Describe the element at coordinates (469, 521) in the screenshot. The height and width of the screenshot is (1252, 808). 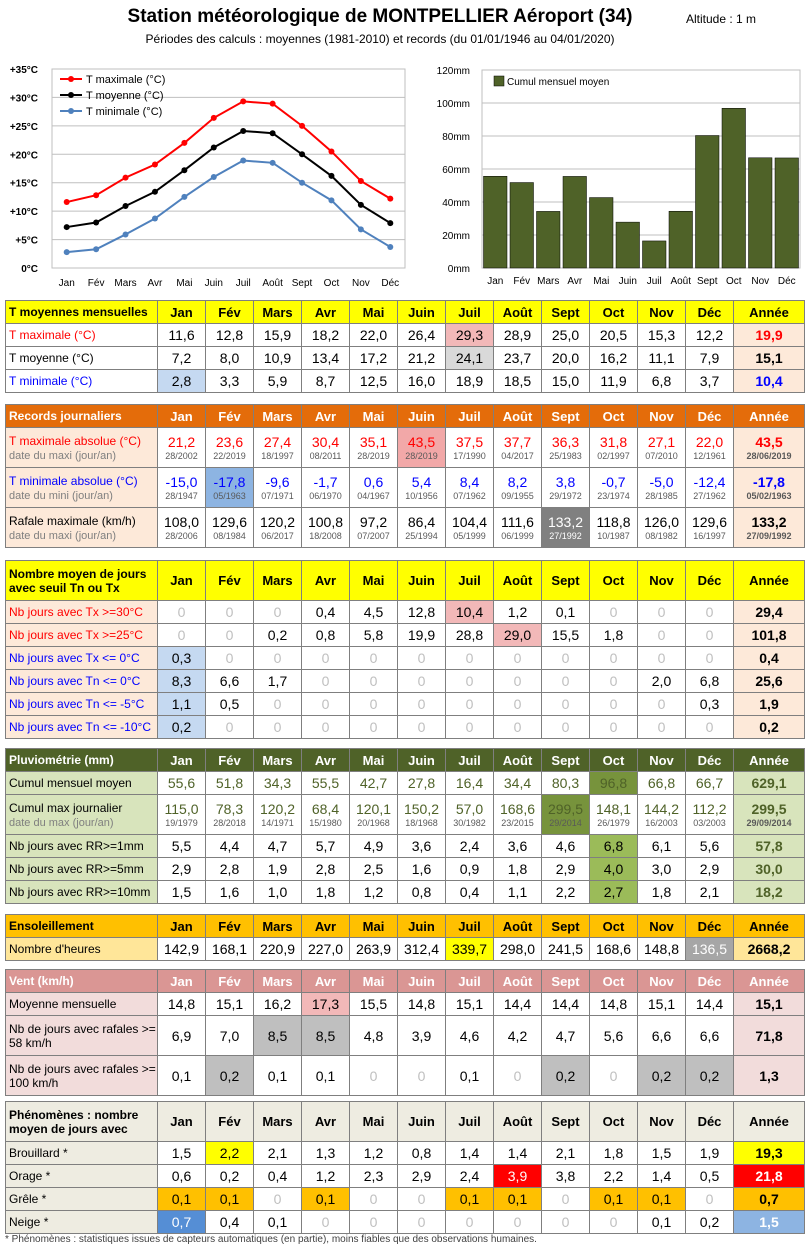
I see `cell-value: 104,4` at that location.